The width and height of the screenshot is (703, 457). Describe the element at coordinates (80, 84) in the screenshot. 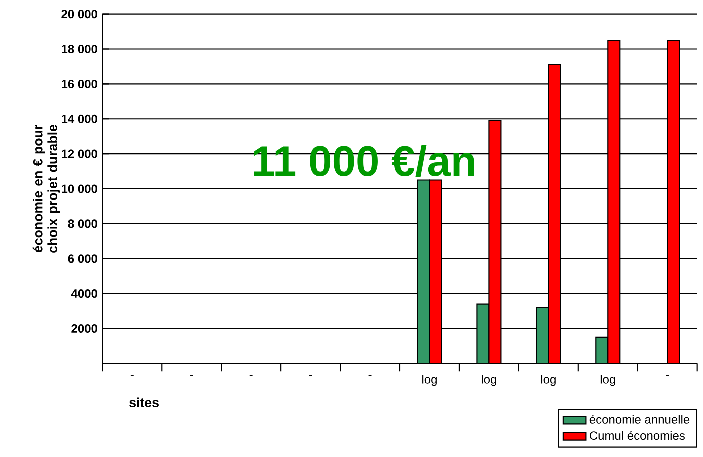

I see `y-tick-label: 16 000` at that location.